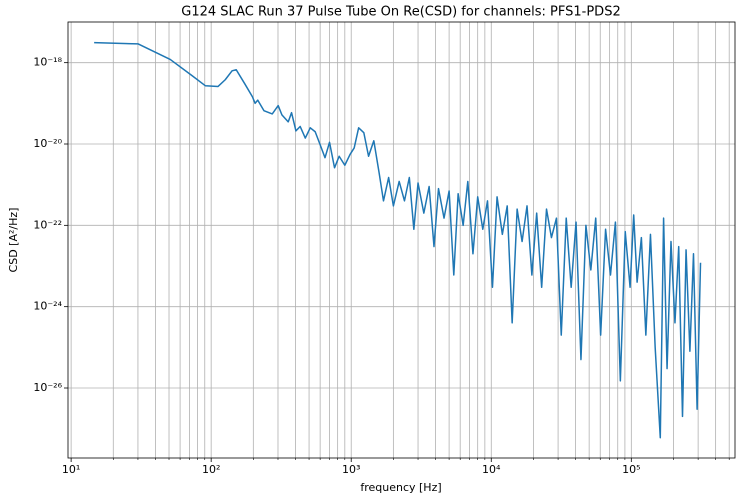 The width and height of the screenshot is (743, 500). Describe the element at coordinates (47, 62) in the screenshot. I see `y-tick-label: 10⁻¹⁸` at that location.